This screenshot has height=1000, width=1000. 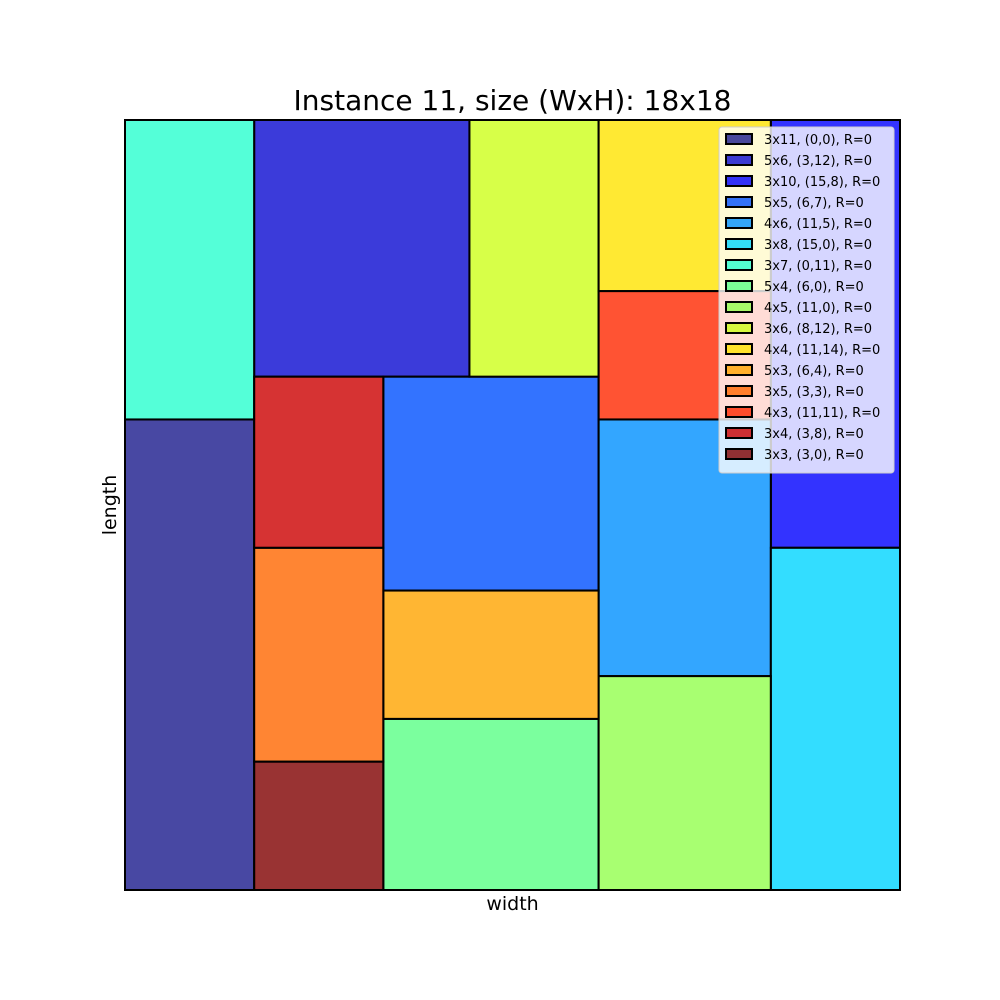 What do you see at coordinates (818, 140) in the screenshot?
I see `legend-label-0: 3x11, (0,0), R=0` at bounding box center [818, 140].